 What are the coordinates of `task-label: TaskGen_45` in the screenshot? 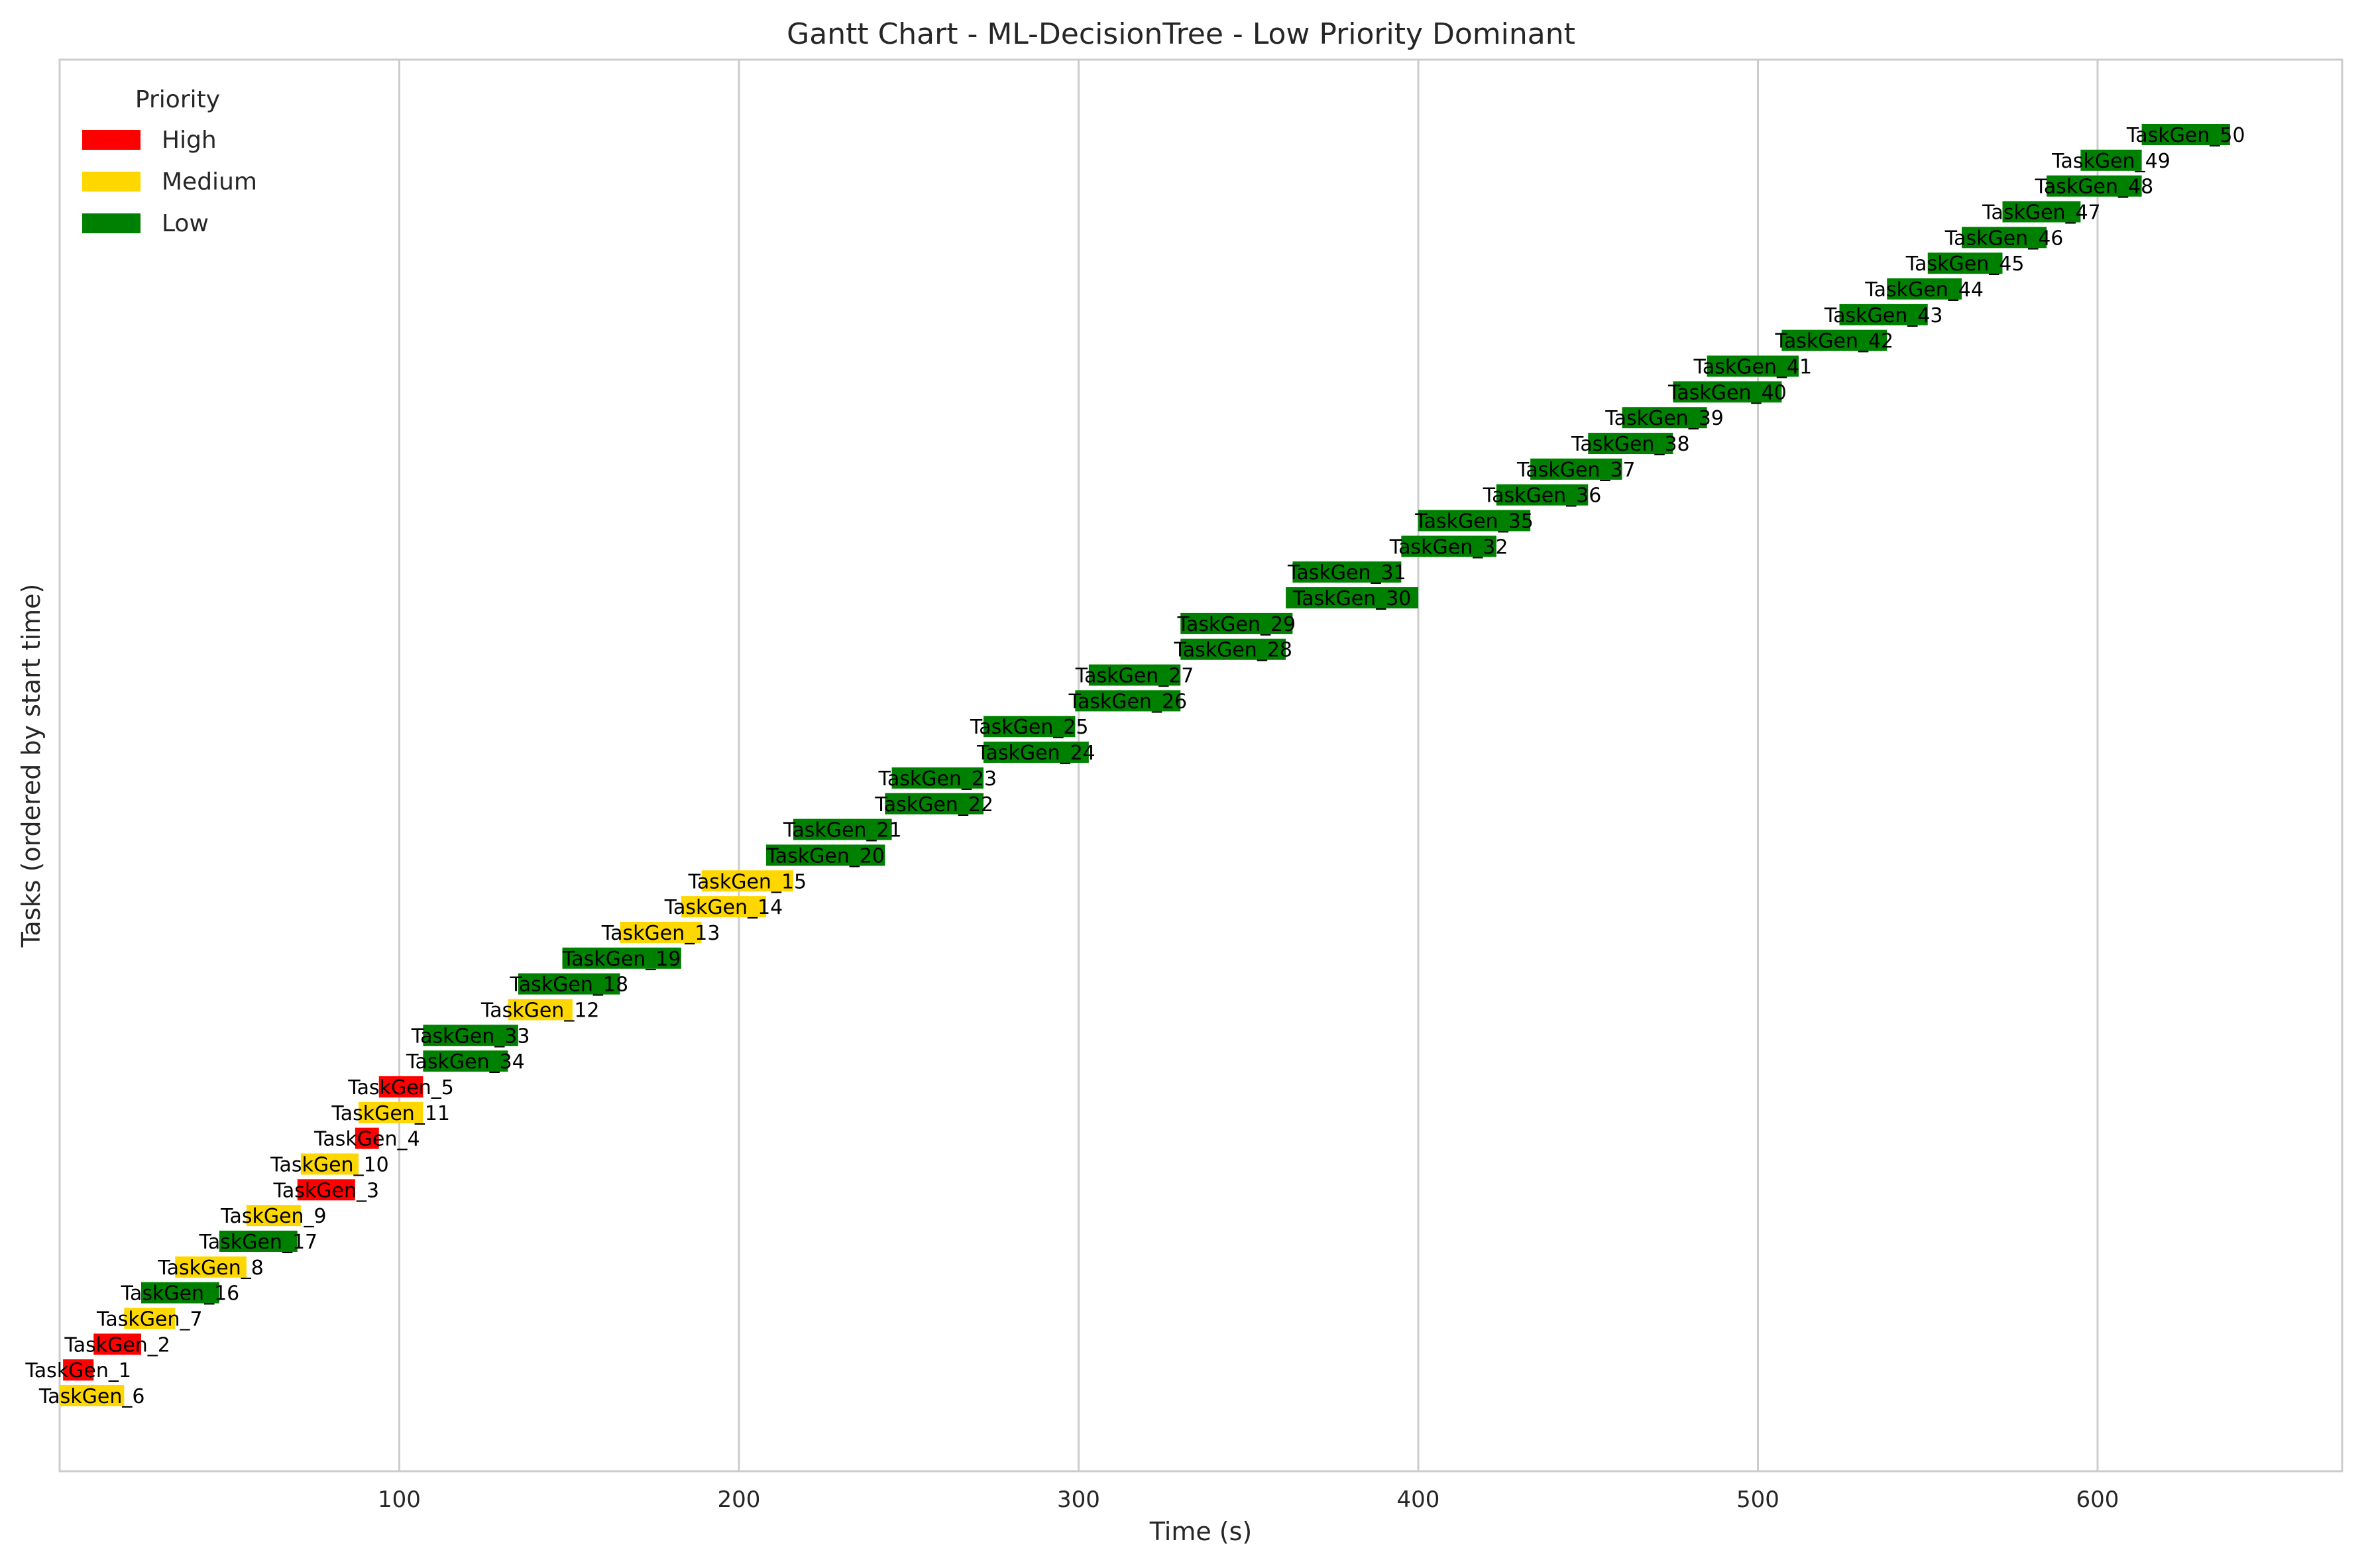 It's located at (1965, 264).